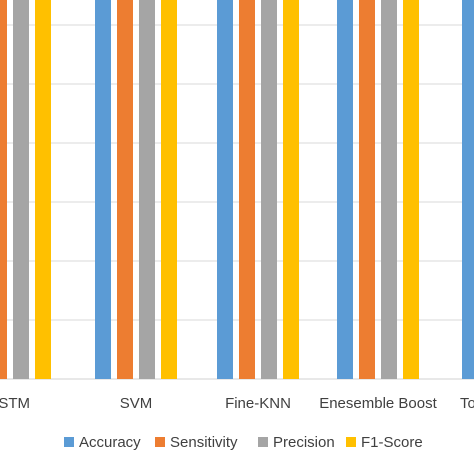  I want to click on bar-sensitivity-lstm, so click(3, 190).